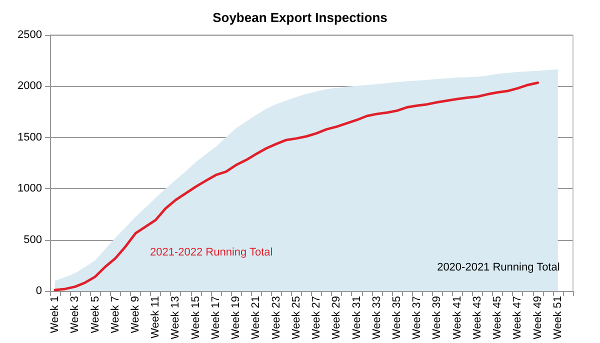  What do you see at coordinates (477, 318) in the screenshot?
I see `x-tick-label: Week 43` at bounding box center [477, 318].